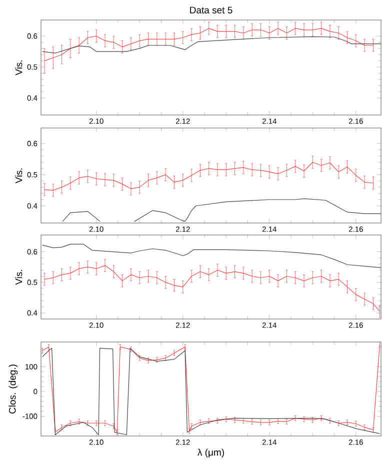  Describe the element at coordinates (13, 389) in the screenshot. I see `y-axis-title: Clos. (deg.)` at that location.